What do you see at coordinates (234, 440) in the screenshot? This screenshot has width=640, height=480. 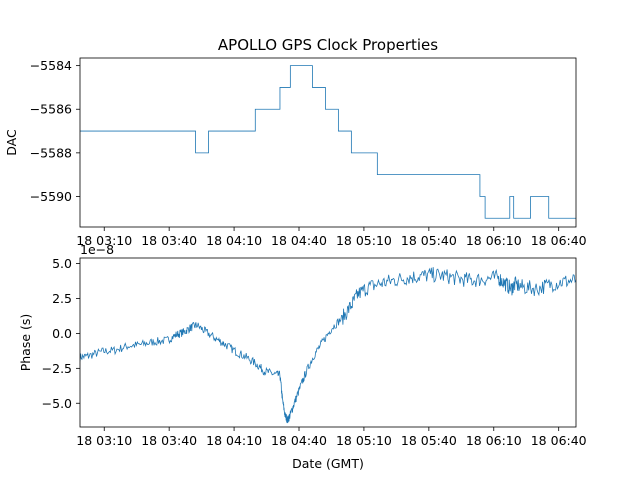 I see `phase-x-tick-label: 18 04:10` at bounding box center [234, 440].